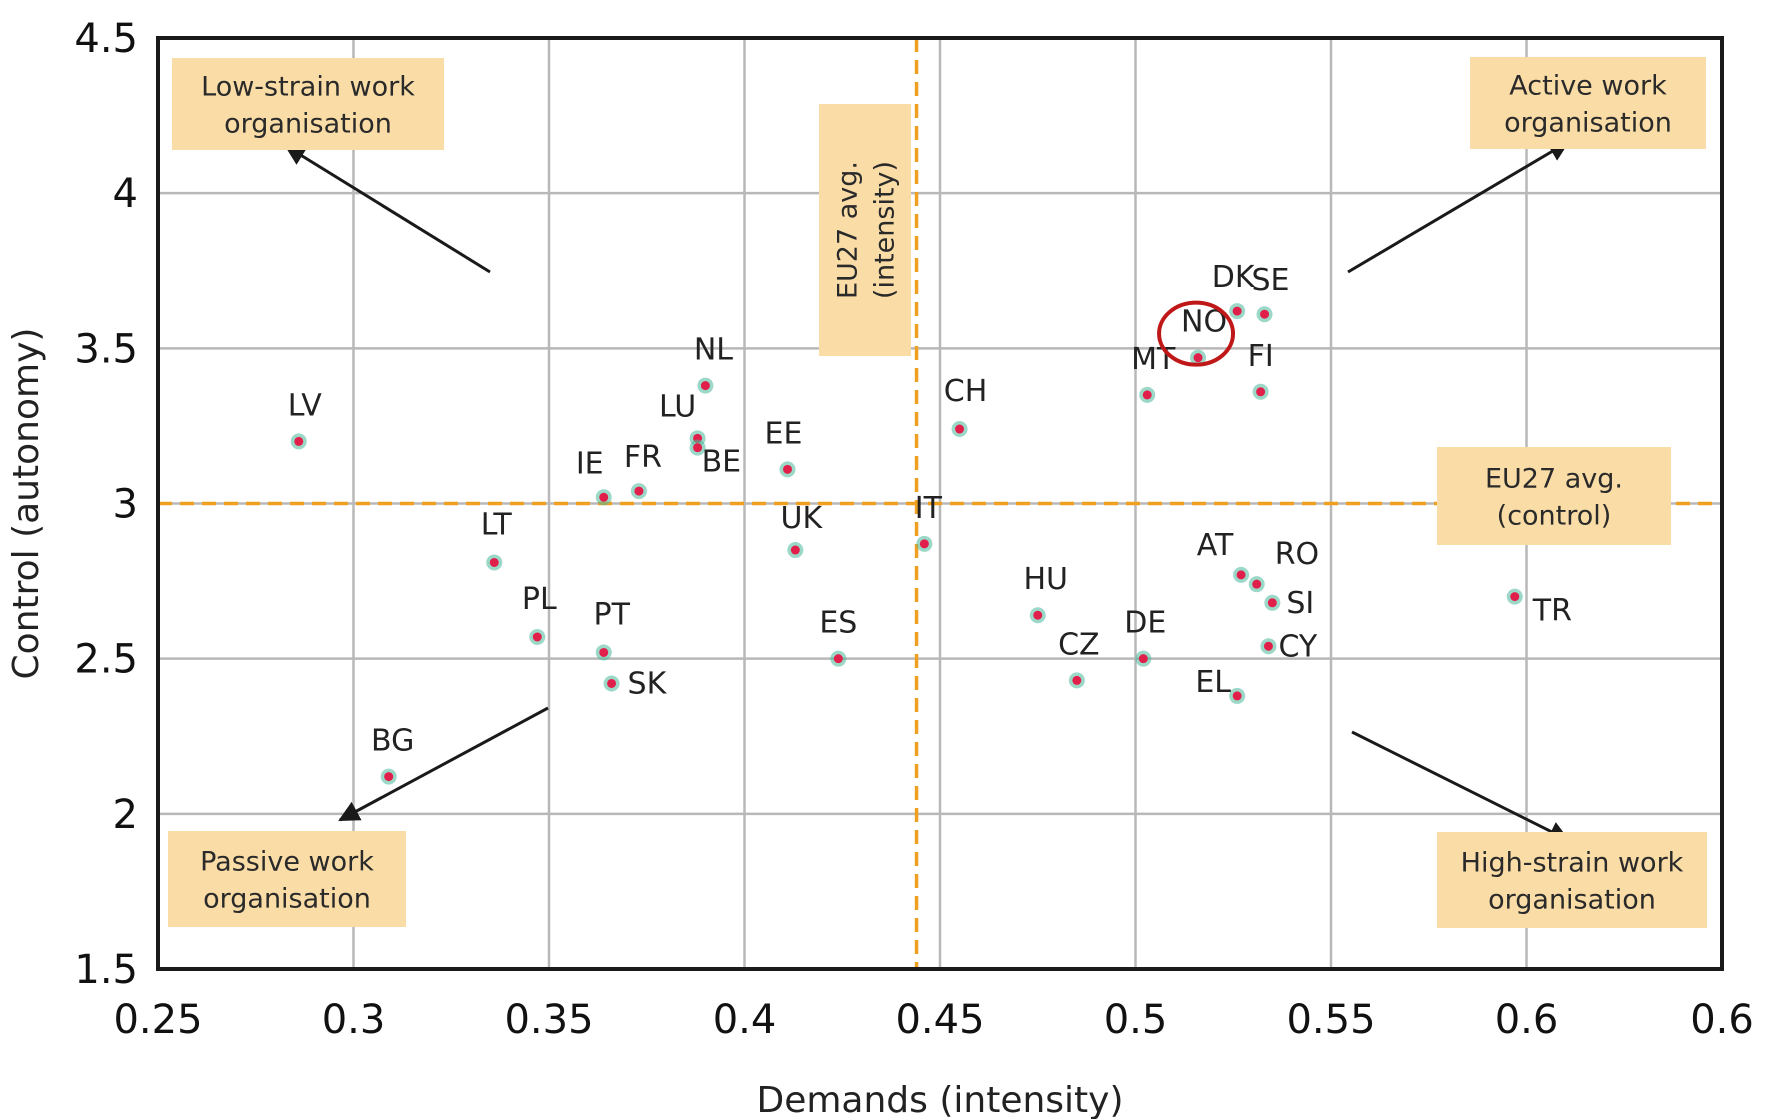  Describe the element at coordinates (715, 459) in the screenshot. I see `data-point-be: BE` at that location.